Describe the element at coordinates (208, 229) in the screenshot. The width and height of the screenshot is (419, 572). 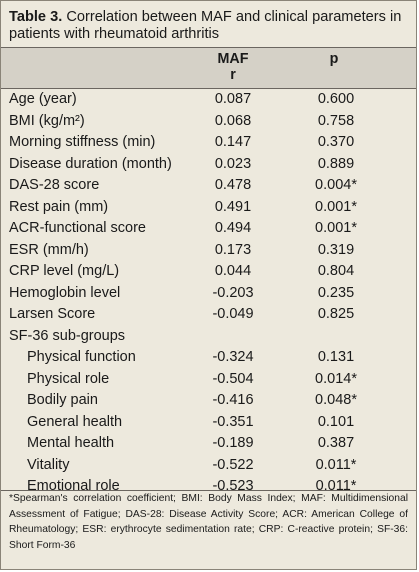
I see `table-row: ACR-functional score 0.494 0.001*` at that location.